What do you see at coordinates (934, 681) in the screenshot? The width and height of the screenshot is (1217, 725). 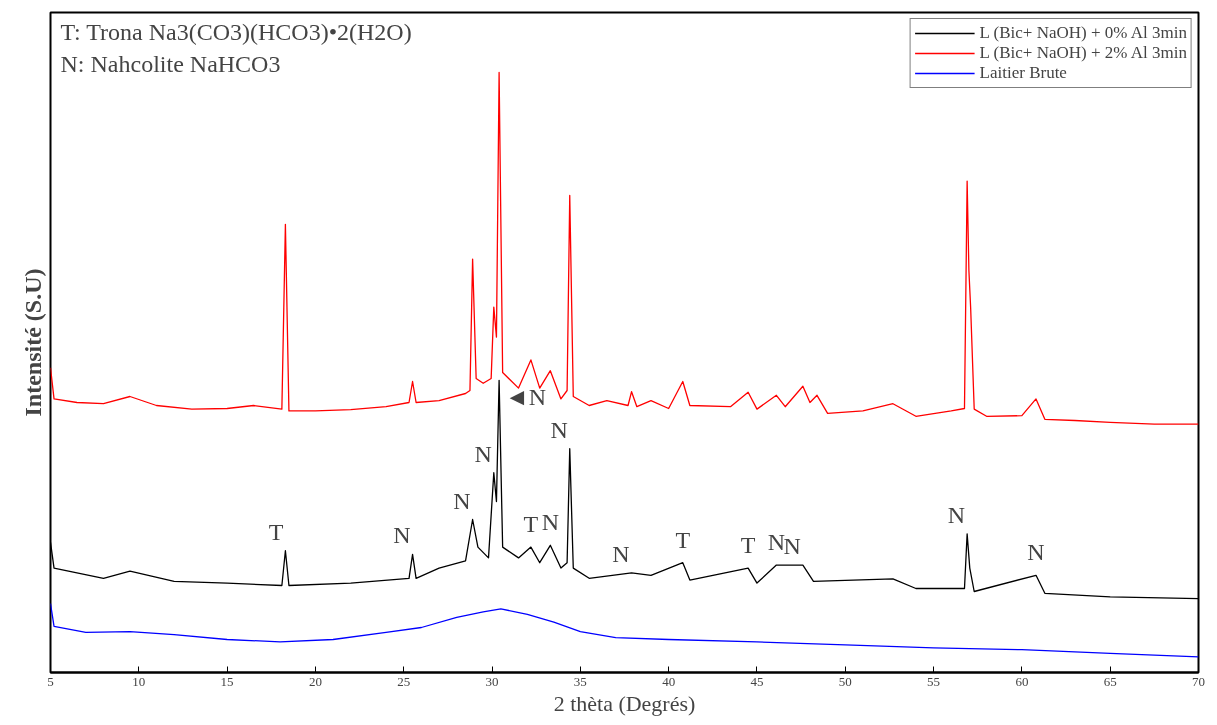 I see `x-tick-label: 55` at bounding box center [934, 681].